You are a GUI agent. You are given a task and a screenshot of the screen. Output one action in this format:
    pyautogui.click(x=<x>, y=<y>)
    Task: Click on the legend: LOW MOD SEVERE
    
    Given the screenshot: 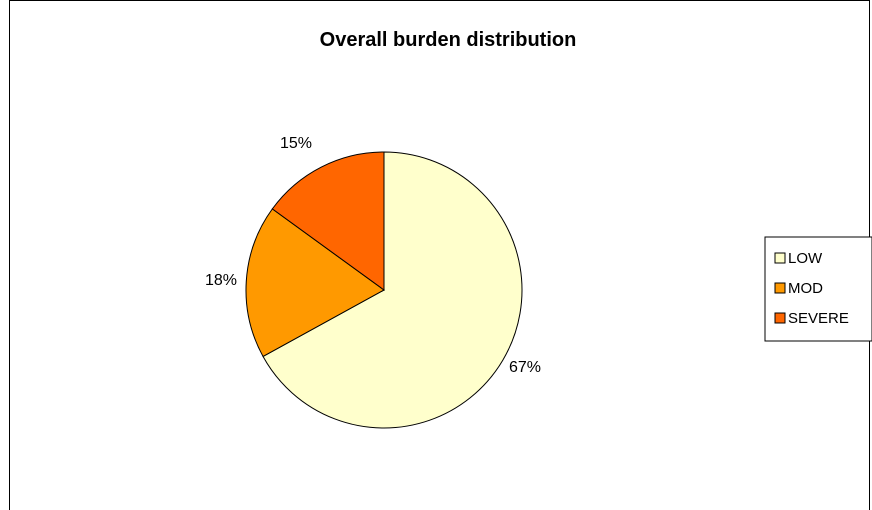 What is the action you would take?
    pyautogui.click(x=818, y=289)
    